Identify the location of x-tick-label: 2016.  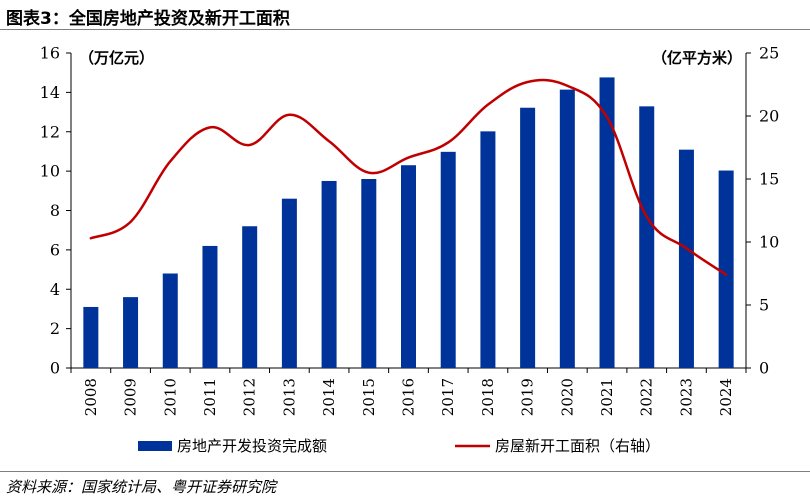
(409, 397).